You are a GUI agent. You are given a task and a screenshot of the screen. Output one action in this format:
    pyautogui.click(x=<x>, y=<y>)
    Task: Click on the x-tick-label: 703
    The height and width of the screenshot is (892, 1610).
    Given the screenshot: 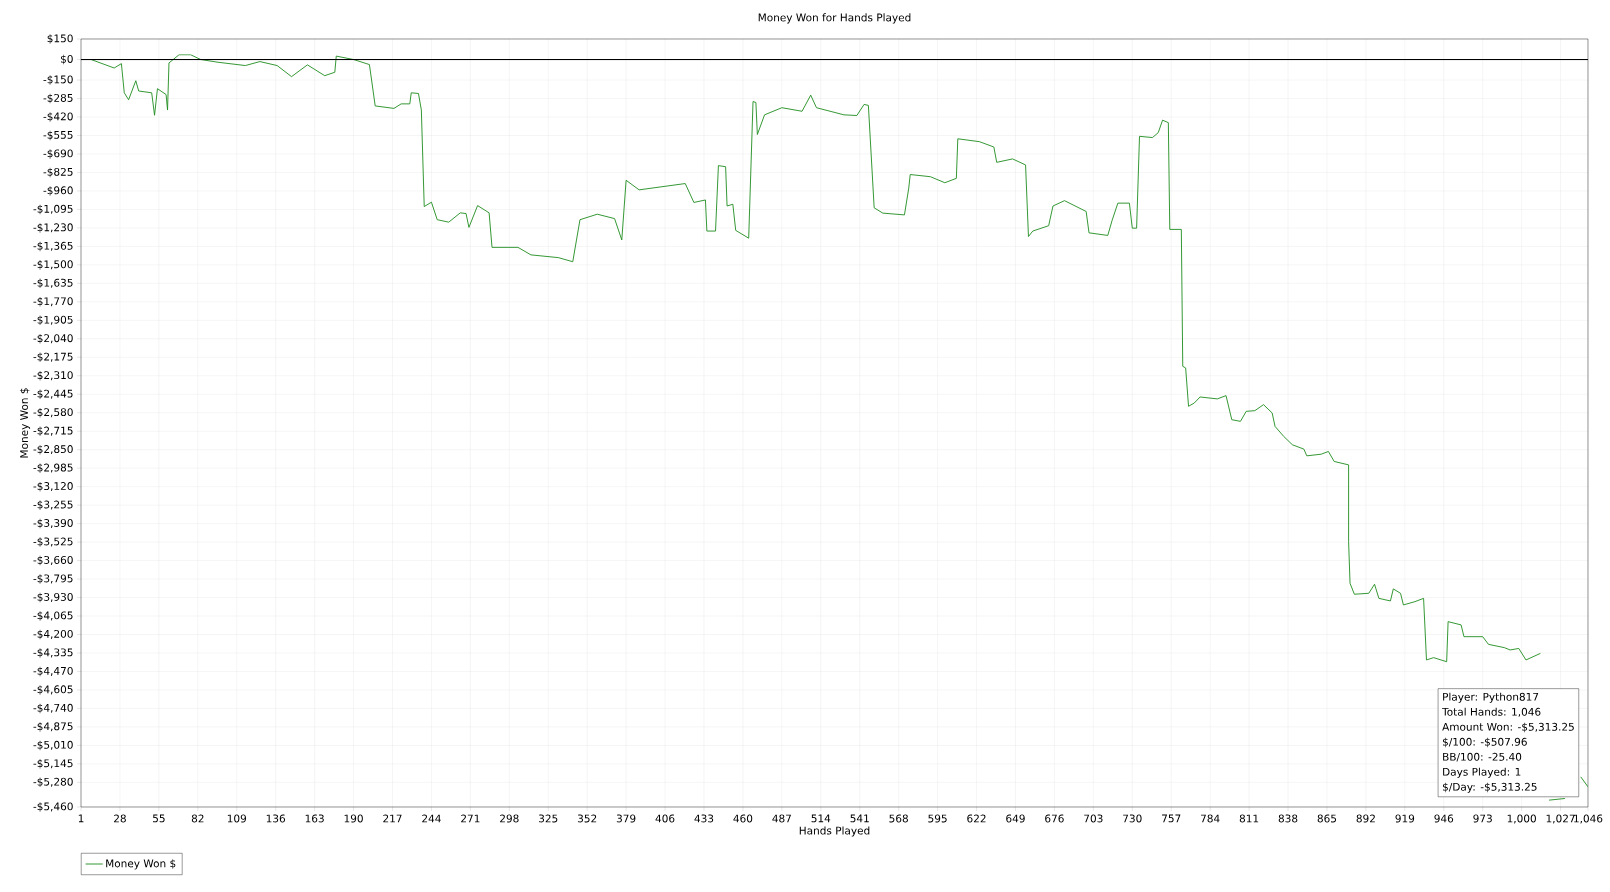 What is the action you would take?
    pyautogui.click(x=1093, y=818)
    